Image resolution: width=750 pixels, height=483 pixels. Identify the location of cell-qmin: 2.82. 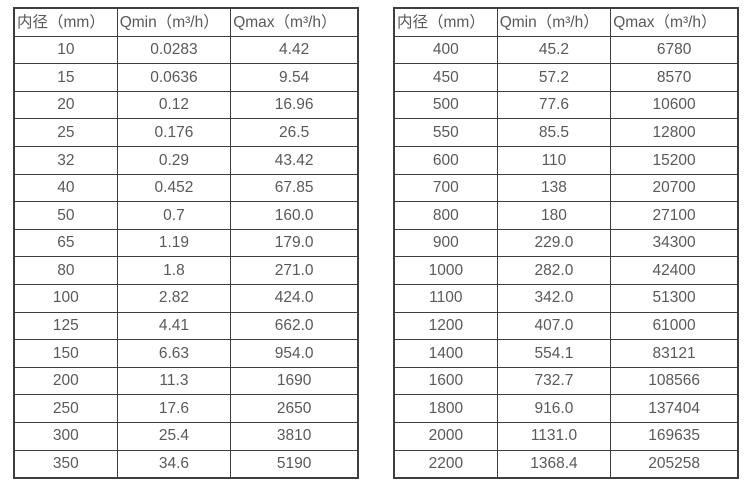
(174, 298).